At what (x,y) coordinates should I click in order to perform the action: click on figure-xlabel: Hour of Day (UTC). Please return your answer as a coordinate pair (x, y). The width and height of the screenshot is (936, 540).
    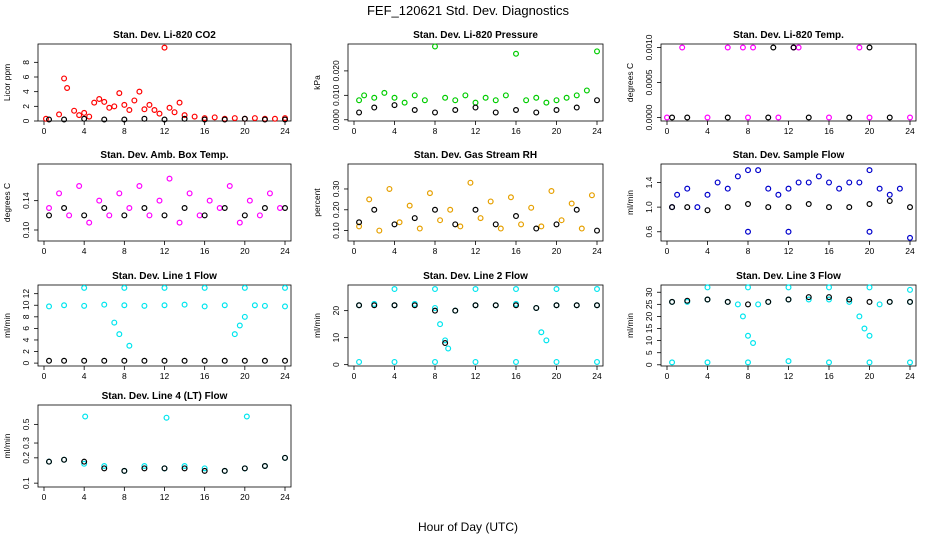
    Looking at the image, I should click on (468, 527).